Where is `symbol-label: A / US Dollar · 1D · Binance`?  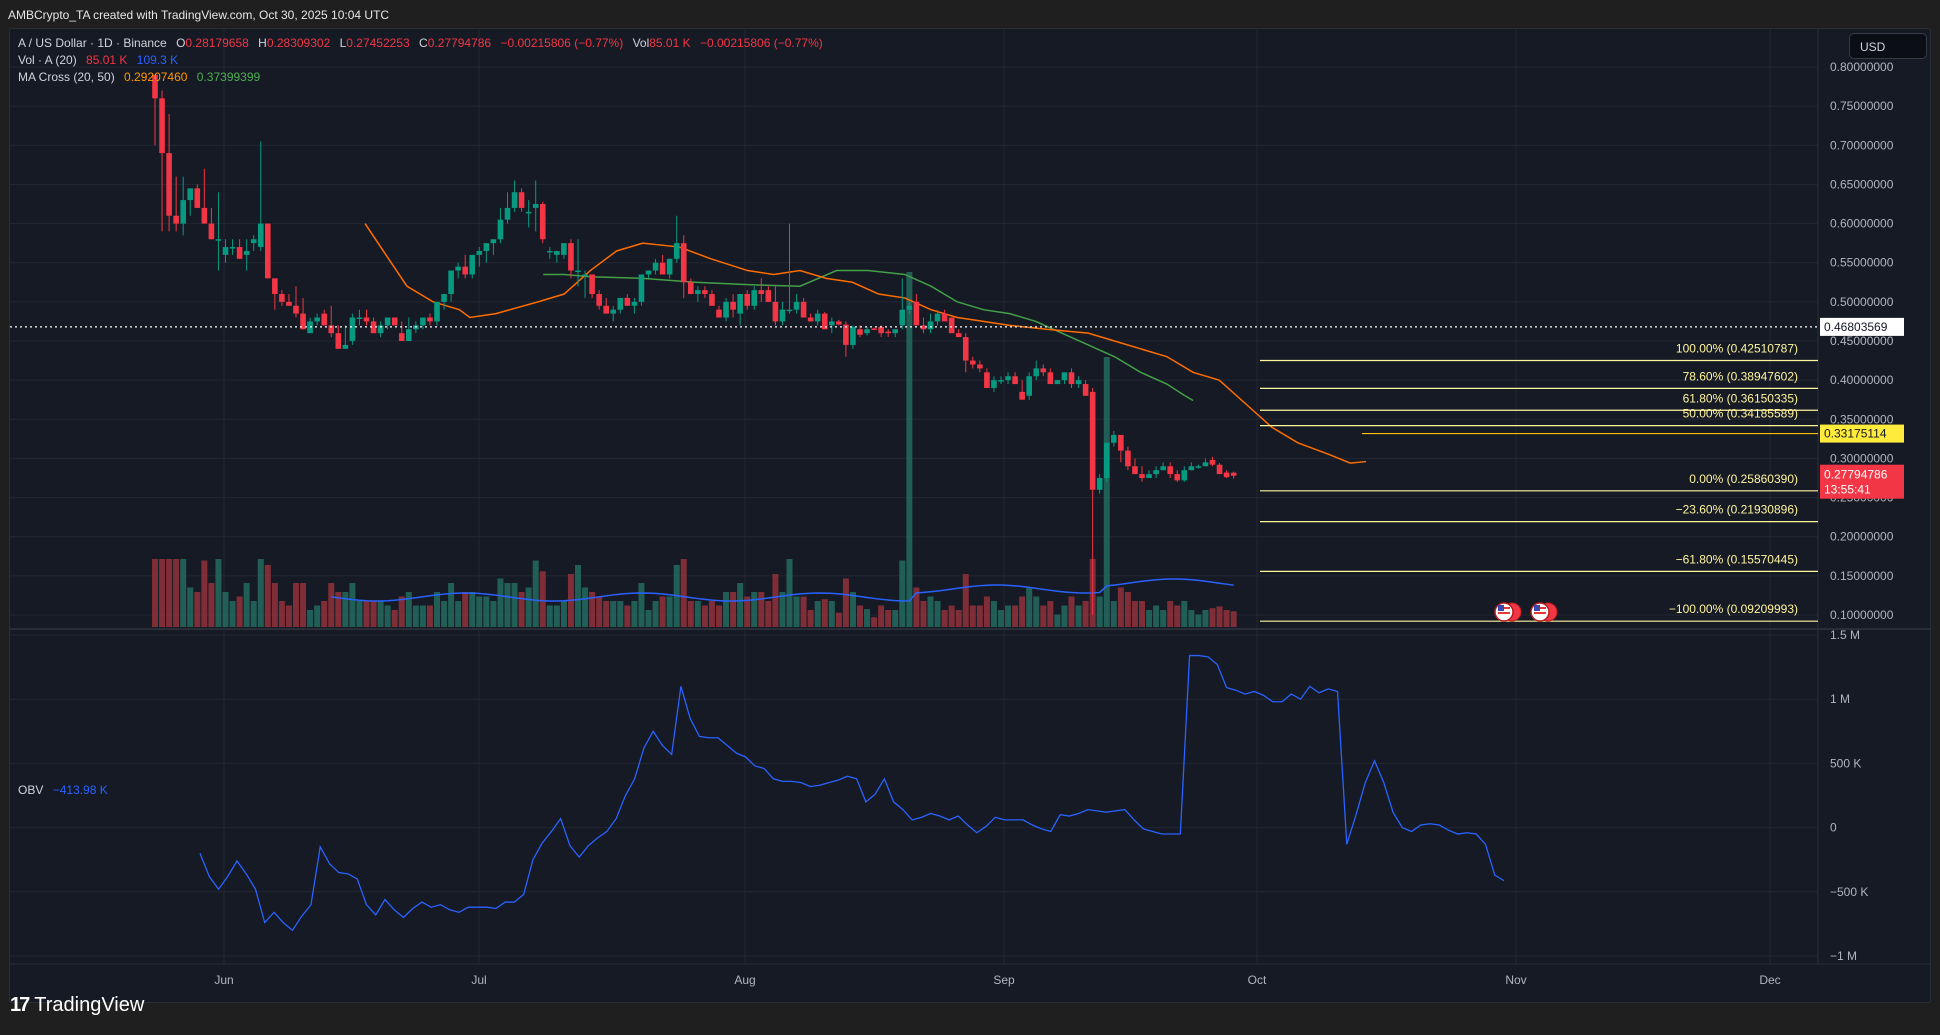 symbol-label: A / US Dollar · 1D · Binance is located at coordinates (92, 43).